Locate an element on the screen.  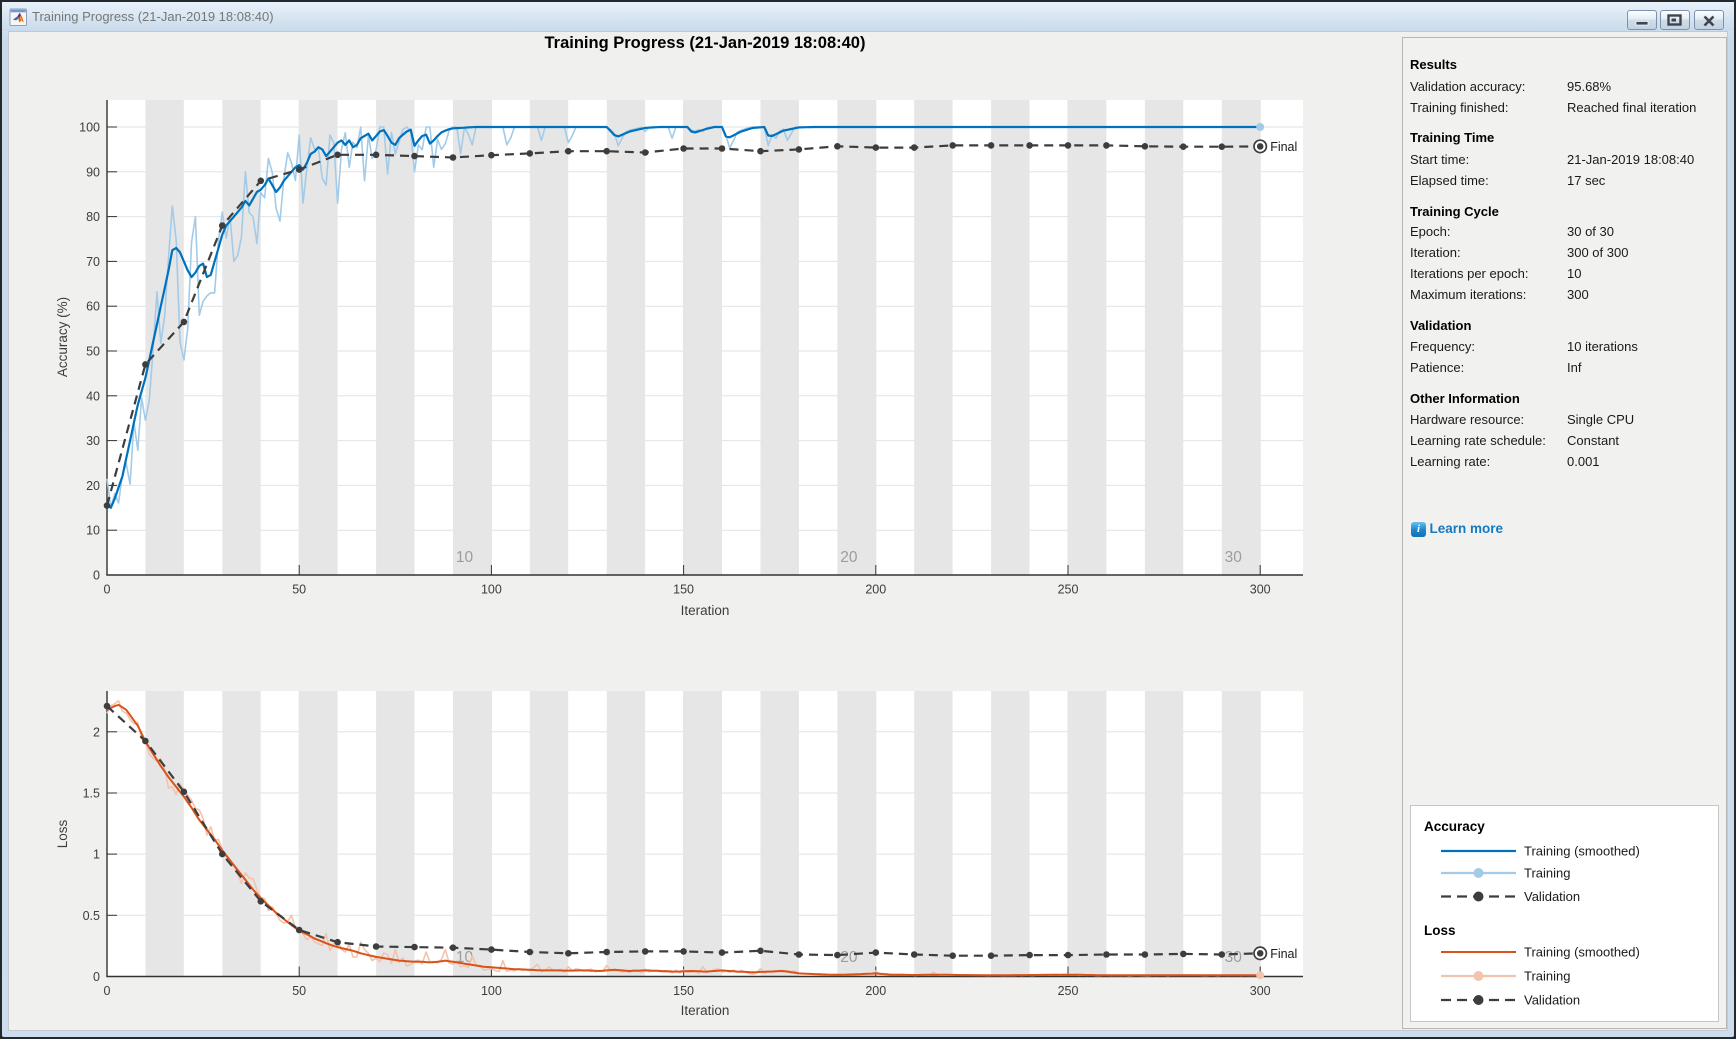
svg-text: Loss is located at coordinates (62, 833).